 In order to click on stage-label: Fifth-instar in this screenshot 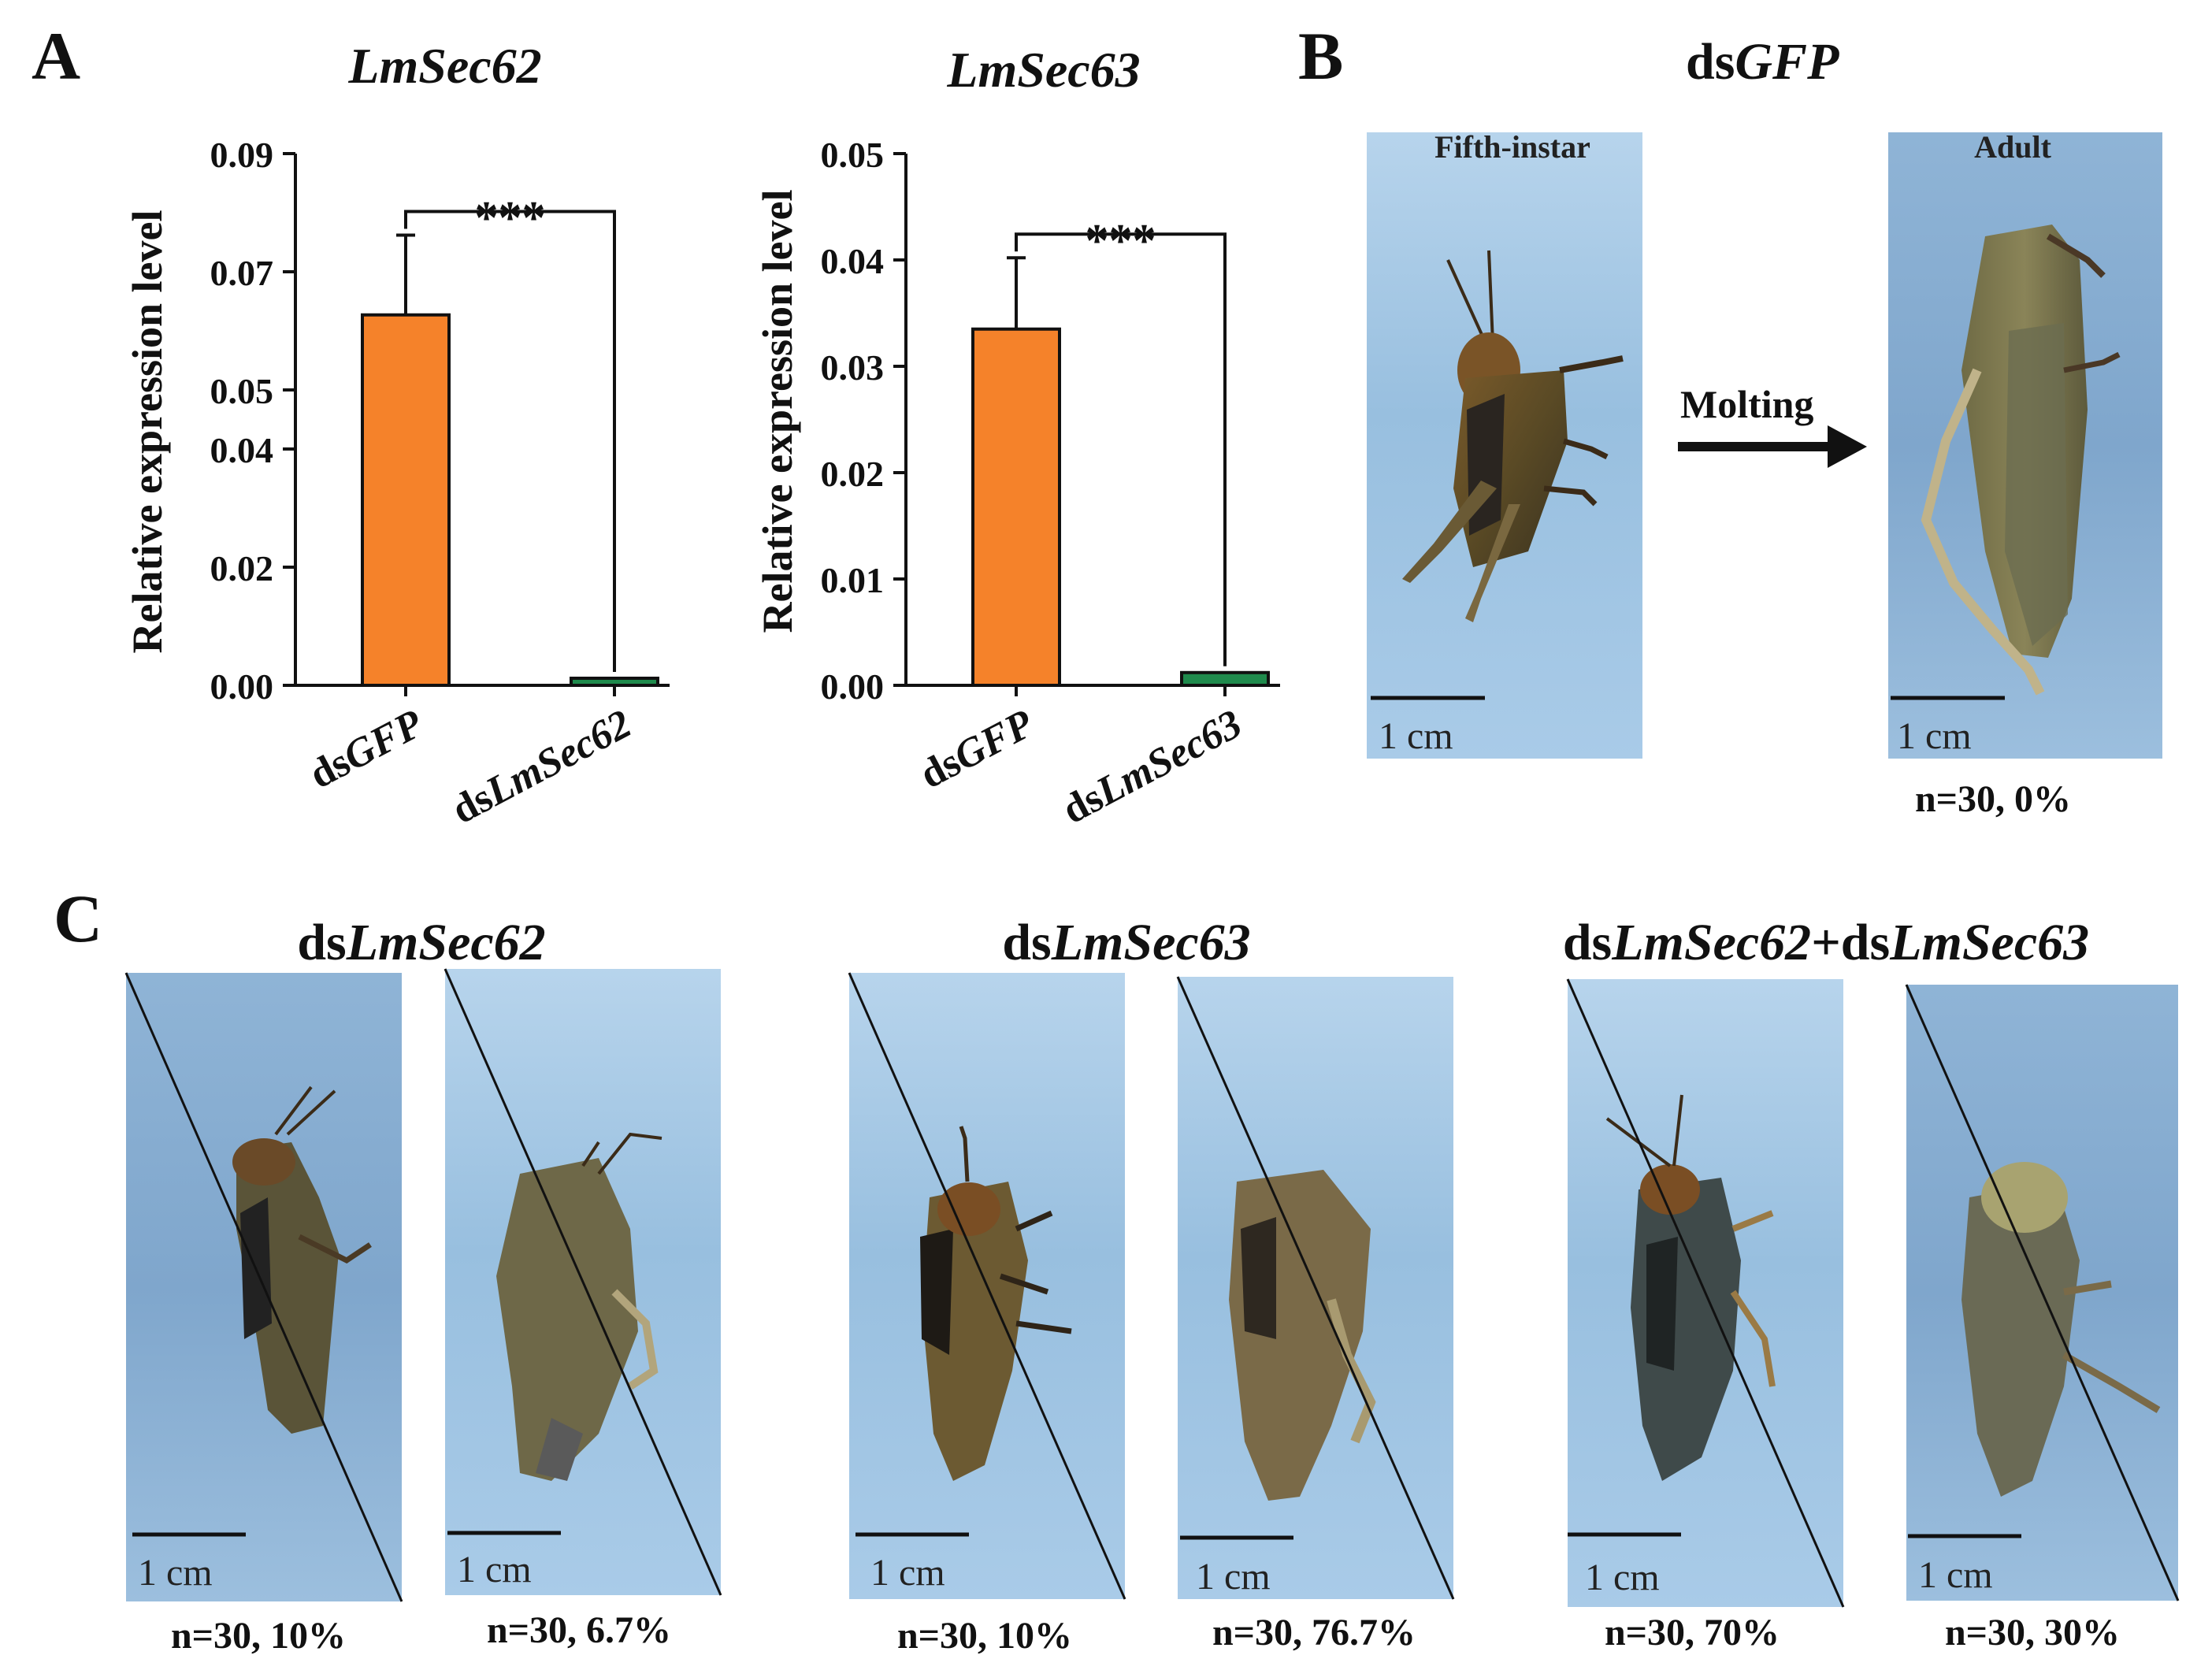, I will do `click(1512, 147)`.